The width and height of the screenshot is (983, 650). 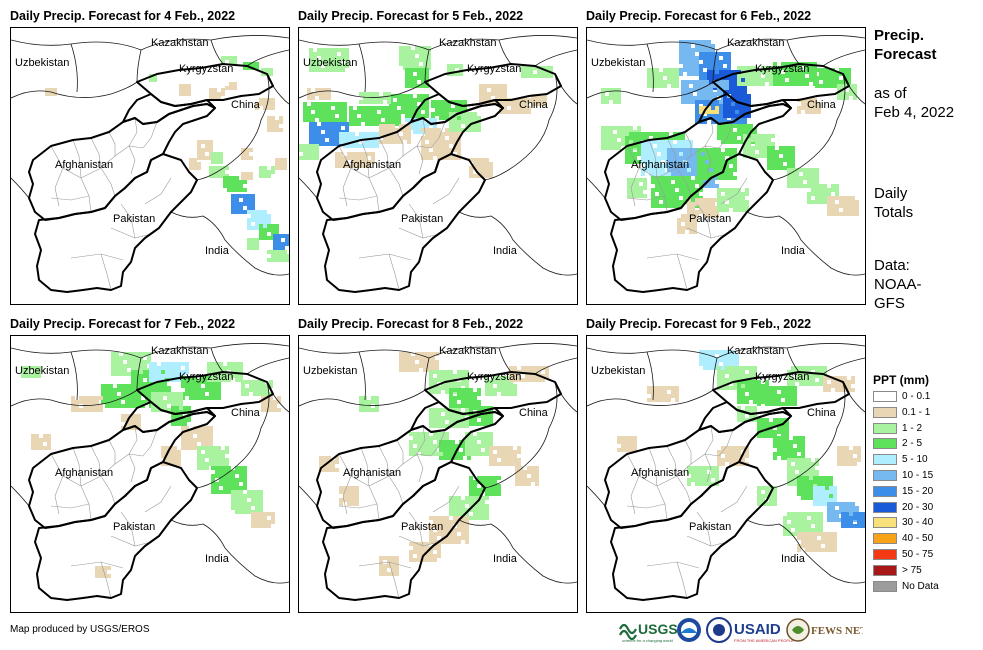 I want to click on legend-label: 5 - 10, so click(x=915, y=460).